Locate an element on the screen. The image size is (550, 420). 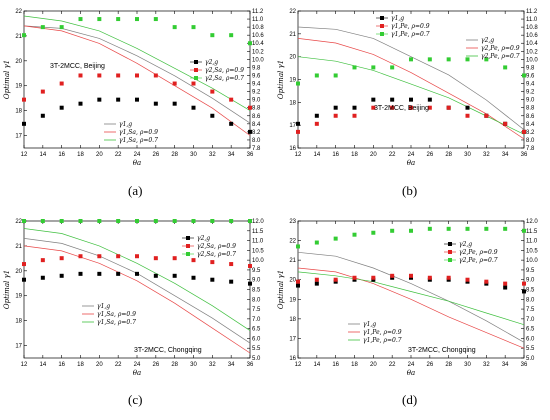
legend-label: γ2,g is located at coordinates (211, 62).